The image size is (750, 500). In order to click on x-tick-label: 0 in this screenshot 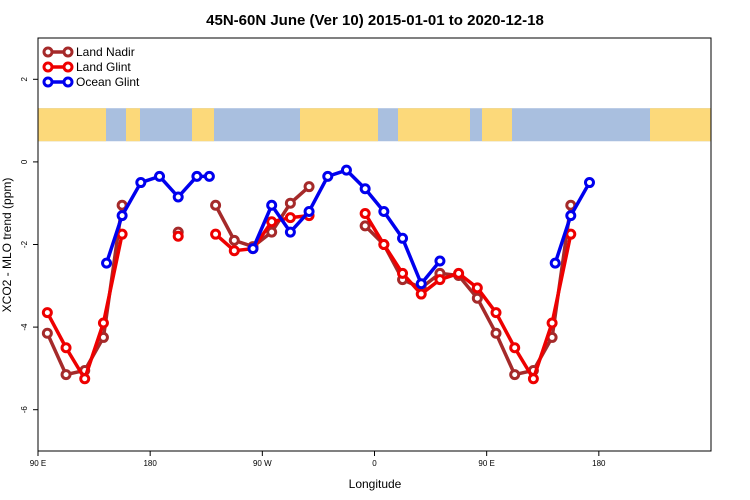, I will do `click(374, 463)`.